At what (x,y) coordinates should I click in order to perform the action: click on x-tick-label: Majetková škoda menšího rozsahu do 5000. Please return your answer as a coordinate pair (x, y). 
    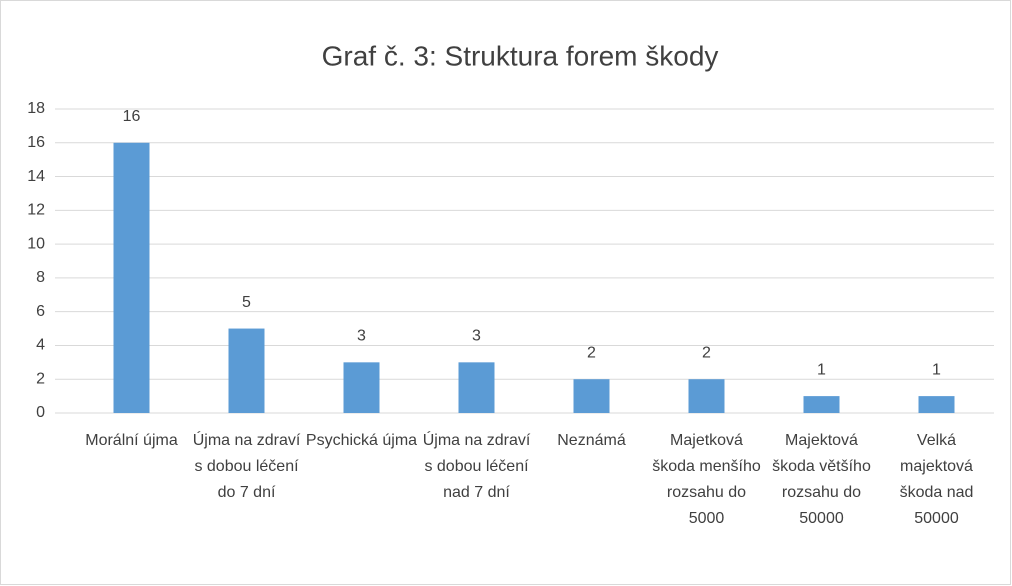
    Looking at the image, I should click on (706, 479).